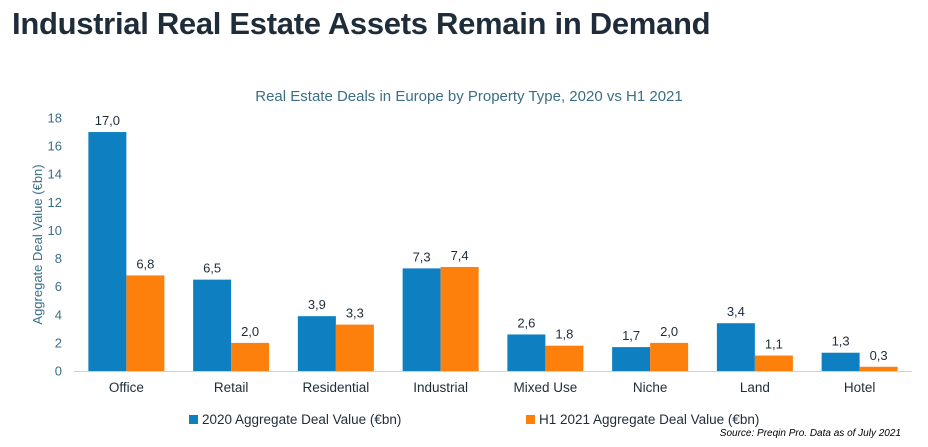  What do you see at coordinates (810, 433) in the screenshot?
I see `source-note: Source: Preqin Pro. Data as of July 2021` at bounding box center [810, 433].